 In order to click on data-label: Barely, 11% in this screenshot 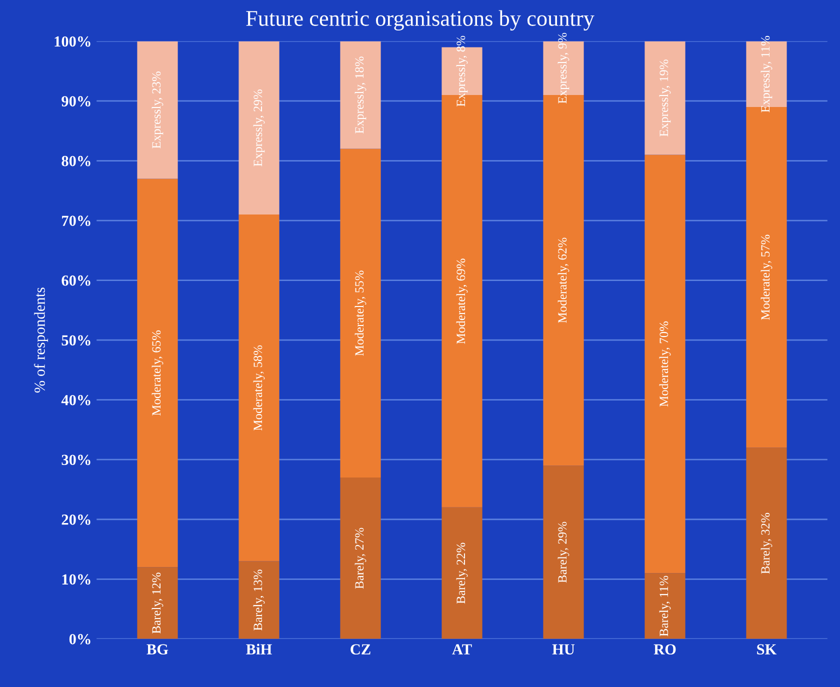, I will do `click(665, 606)`.